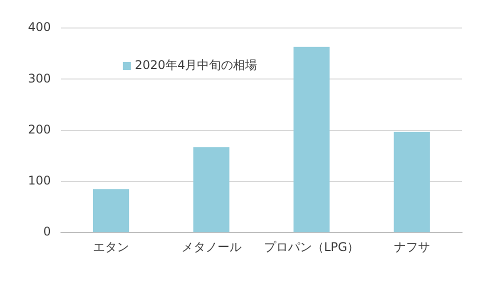 This screenshot has width=500, height=281. Describe the element at coordinates (39, 129) in the screenshot. I see `y-tick-label: 200` at that location.